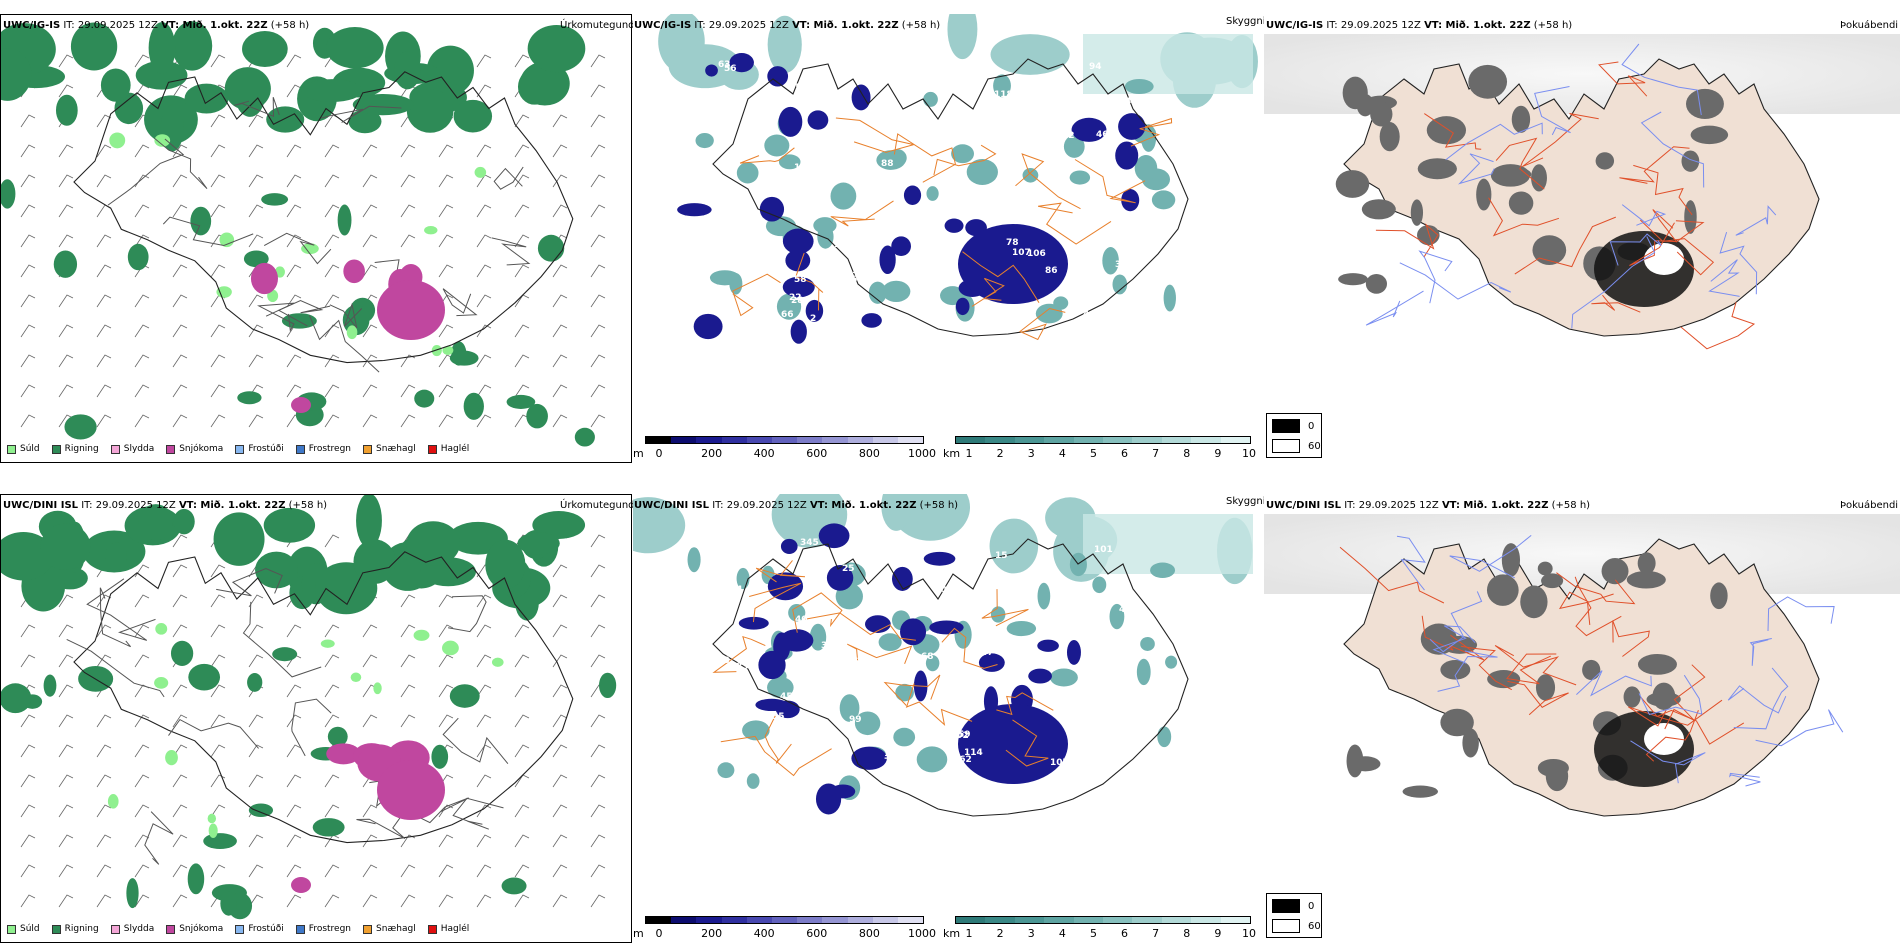 The image size is (1900, 950). Describe the element at coordinates (817, 933) in the screenshot. I see `colorbar-tick: 600` at that location.